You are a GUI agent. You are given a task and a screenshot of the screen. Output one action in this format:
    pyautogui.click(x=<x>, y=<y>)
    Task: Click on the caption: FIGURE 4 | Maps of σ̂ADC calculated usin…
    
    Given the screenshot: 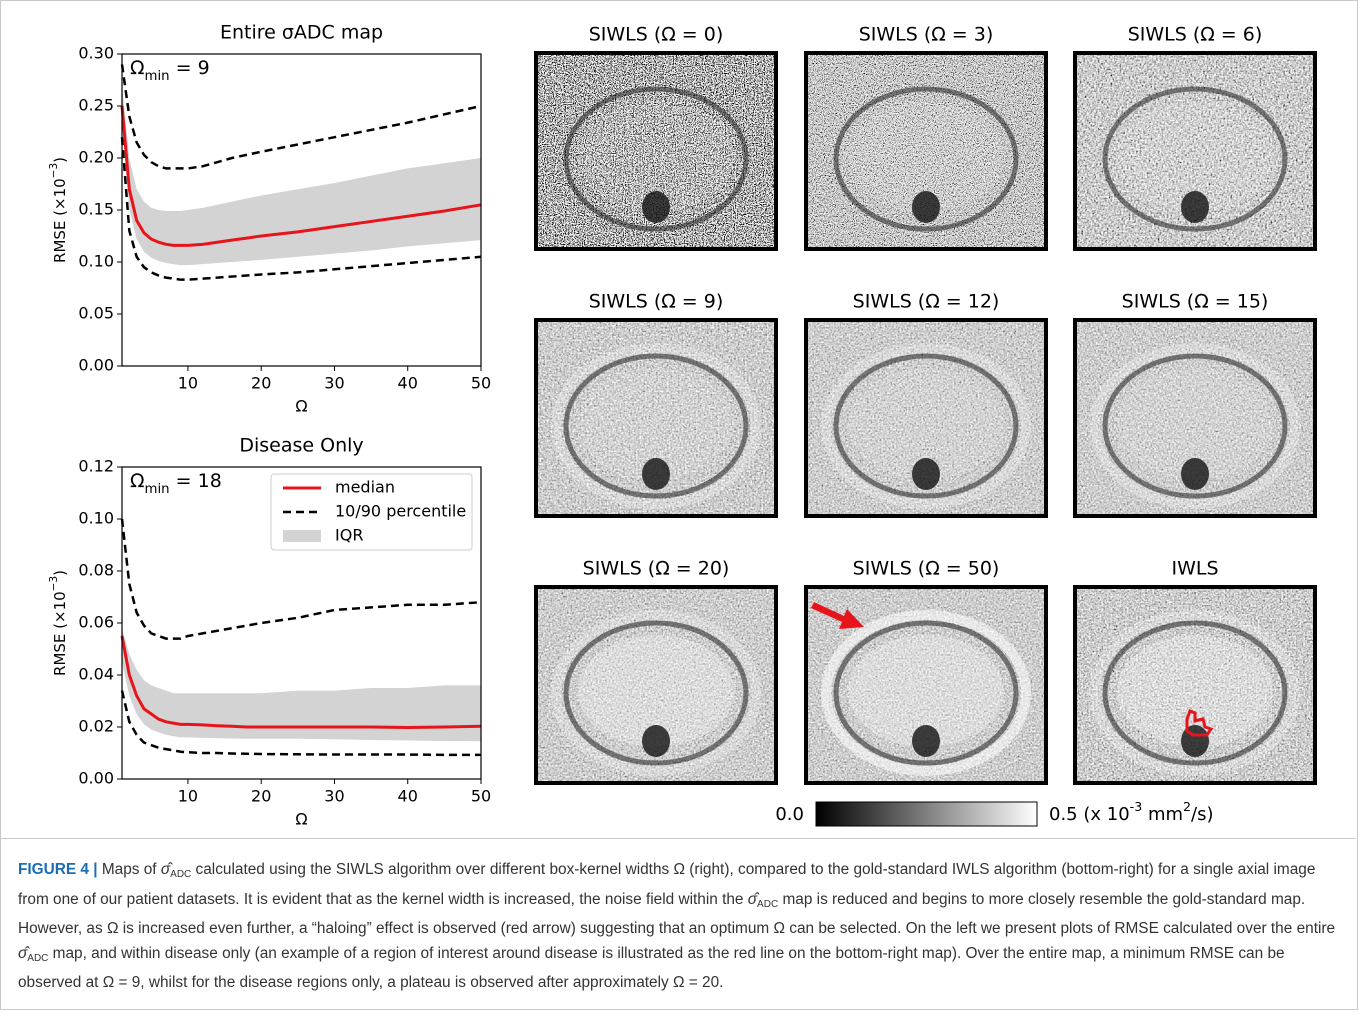 What is the action you would take?
    pyautogui.click(x=680, y=927)
    